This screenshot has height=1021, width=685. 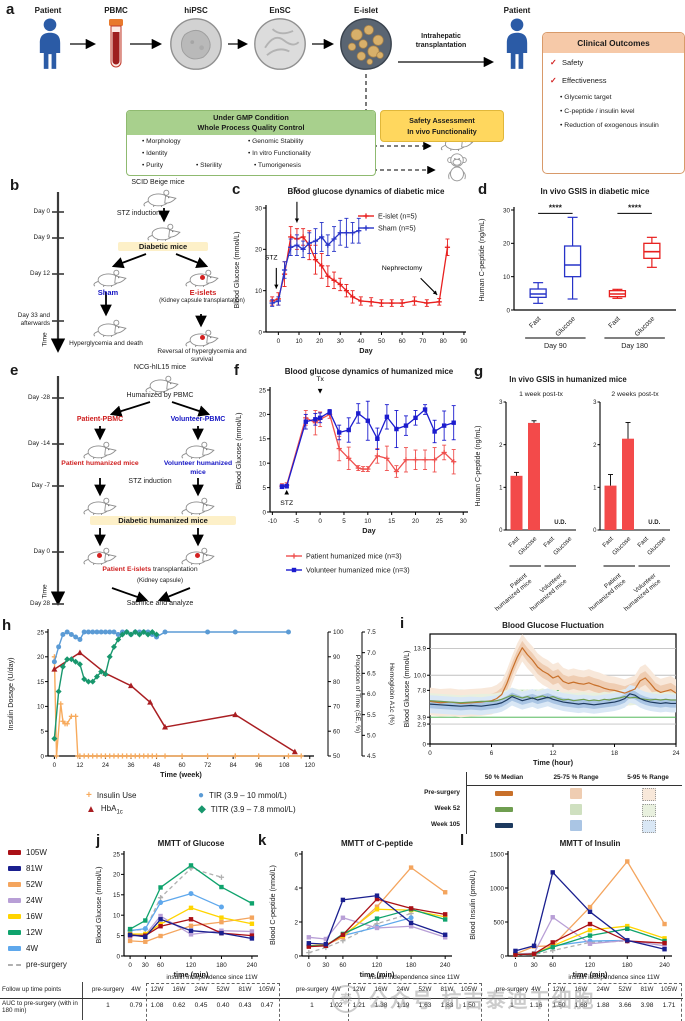 I want to click on svg-text: U.D., so click(x=654, y=523).